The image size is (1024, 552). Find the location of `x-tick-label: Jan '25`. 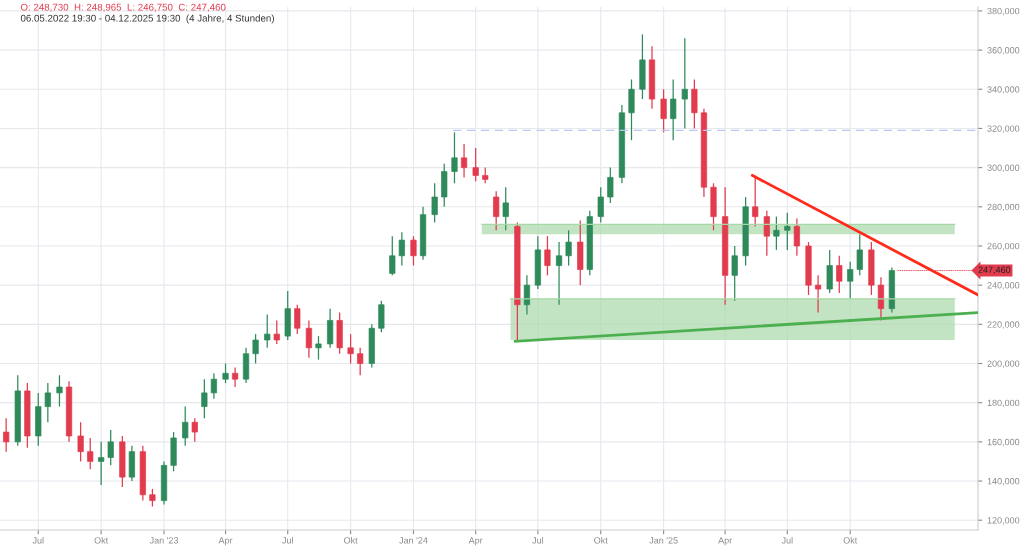

x-tick-label: Jan '25 is located at coordinates (663, 540).